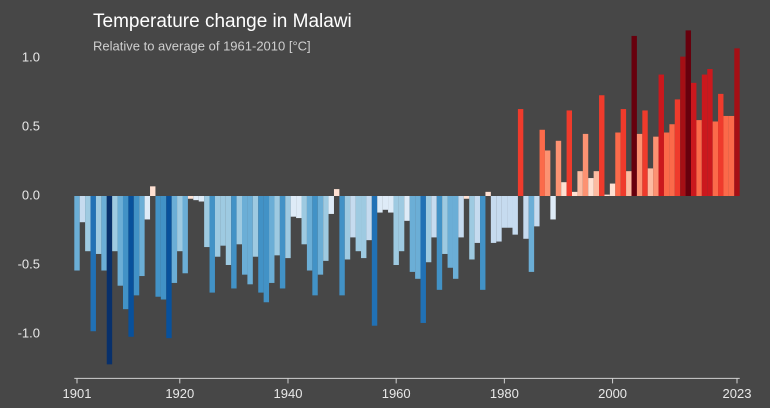 This screenshot has height=408, width=770. Describe the element at coordinates (179, 393) in the screenshot. I see `x-tick-label: 1920` at that location.